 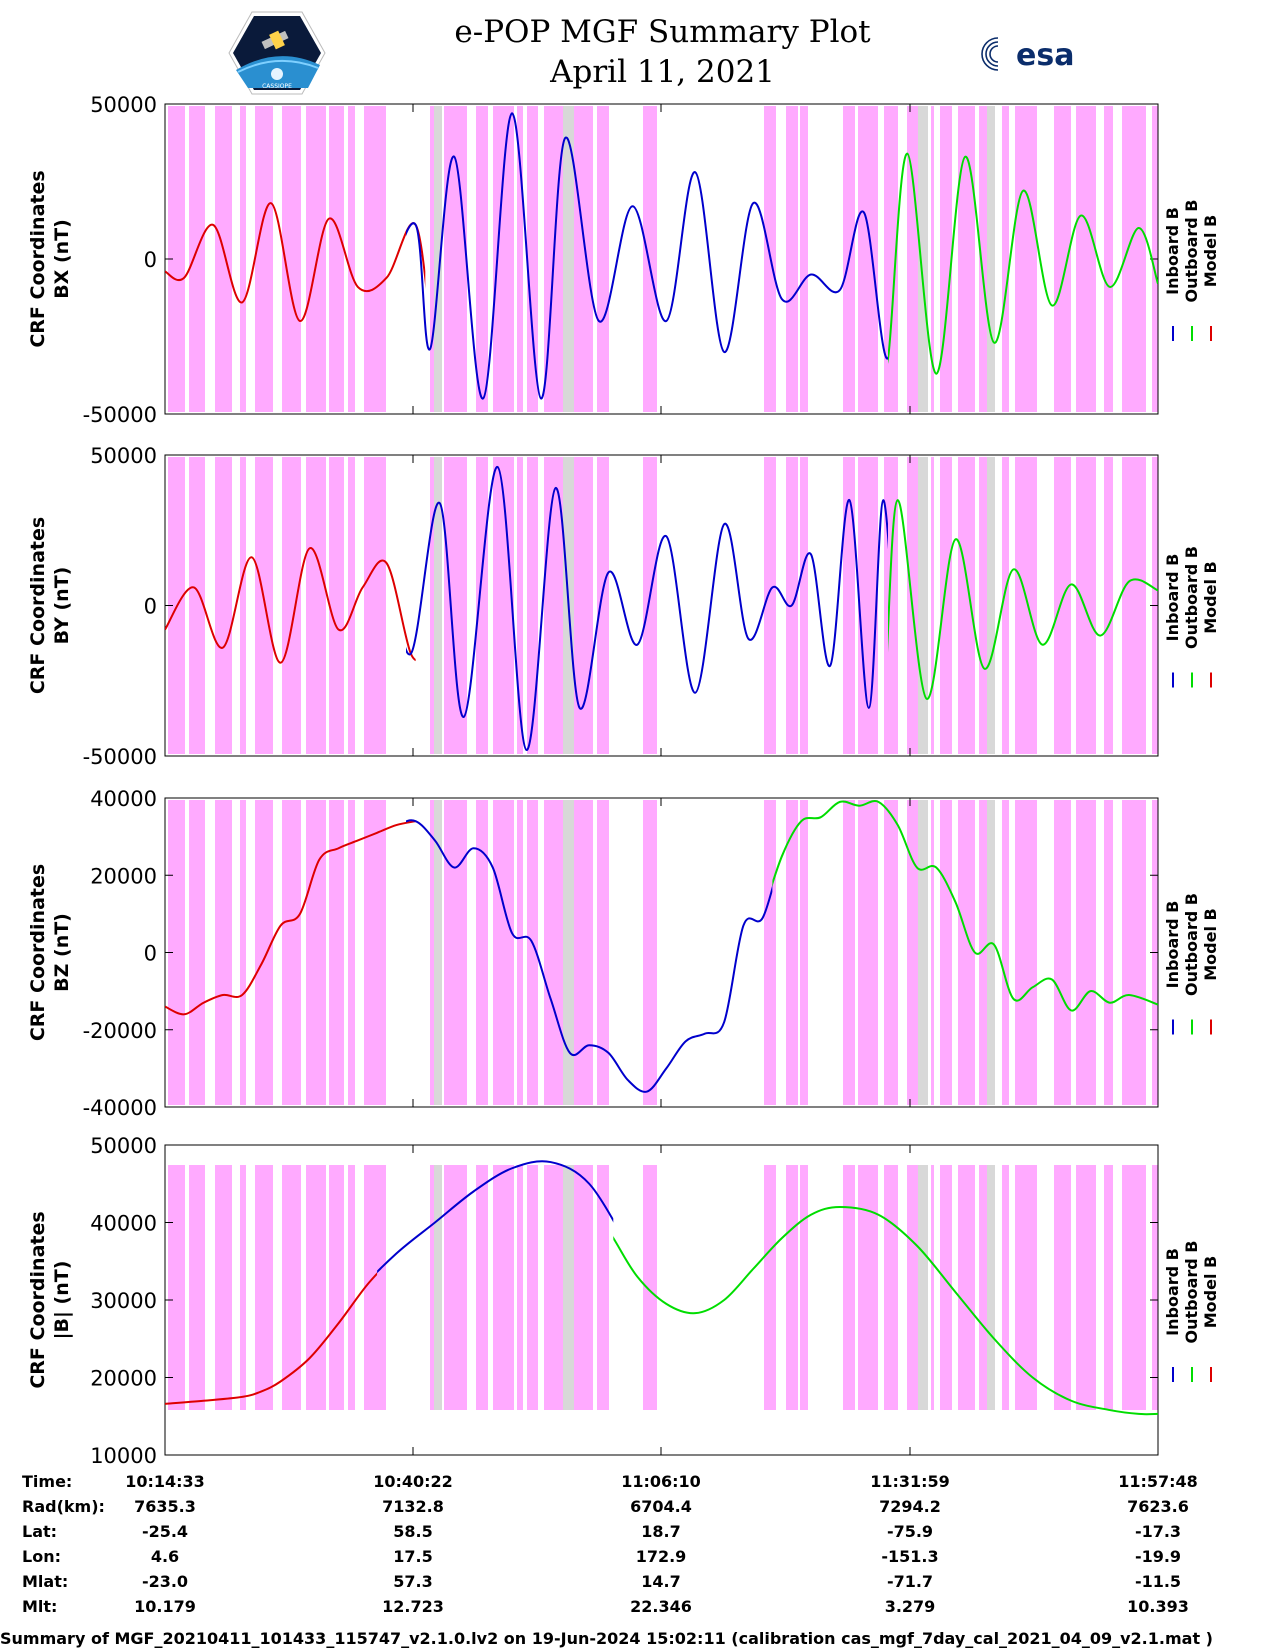 I want to click on y-tick-label: 50000, so click(x=123, y=456).